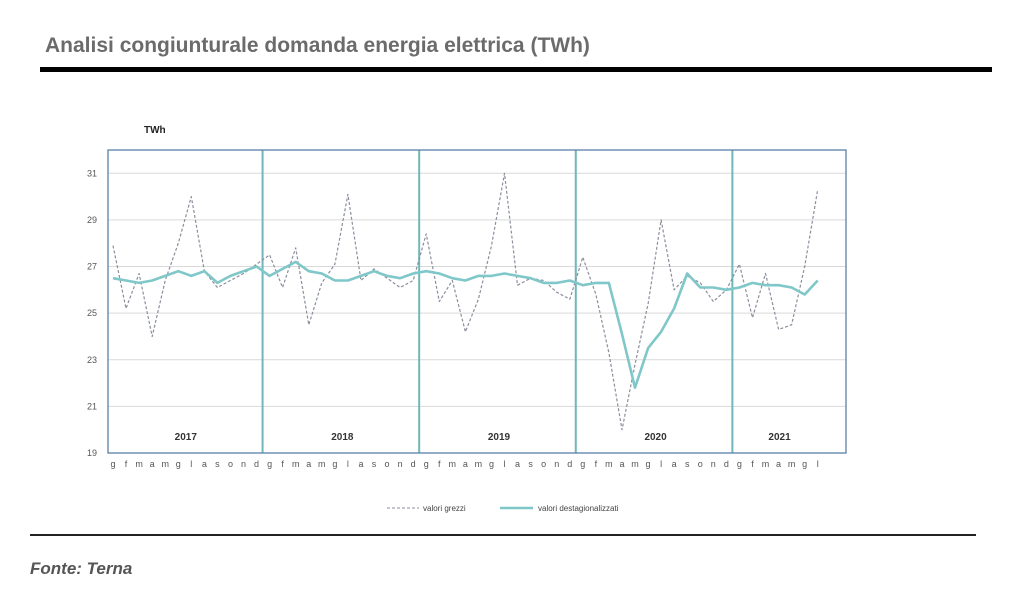 Image resolution: width=1024 pixels, height=600 pixels. What do you see at coordinates (186, 437) in the screenshot?
I see `year-label: 2017` at bounding box center [186, 437].